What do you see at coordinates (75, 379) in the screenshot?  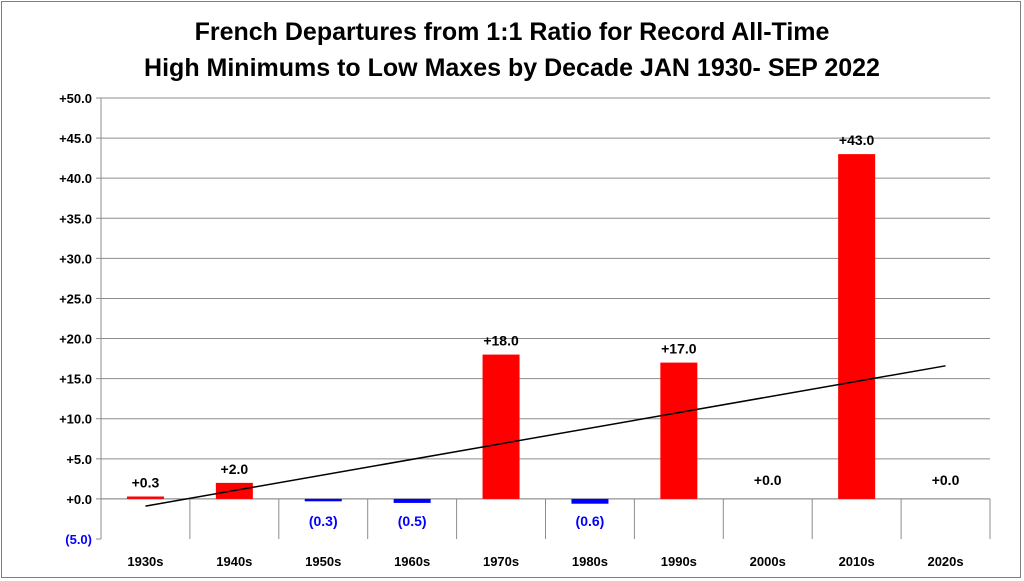 I see `y-tick-label: +15.0` at bounding box center [75, 379].